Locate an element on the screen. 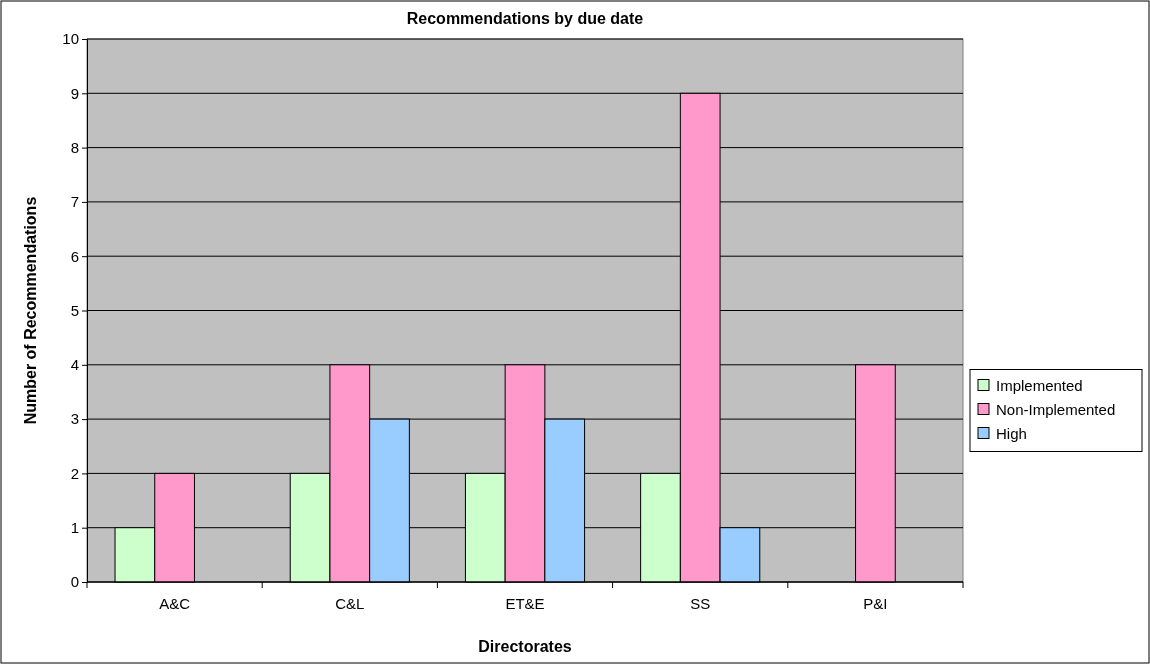 The image size is (1150, 664). y-tick-label: 9 is located at coordinates (74, 93).